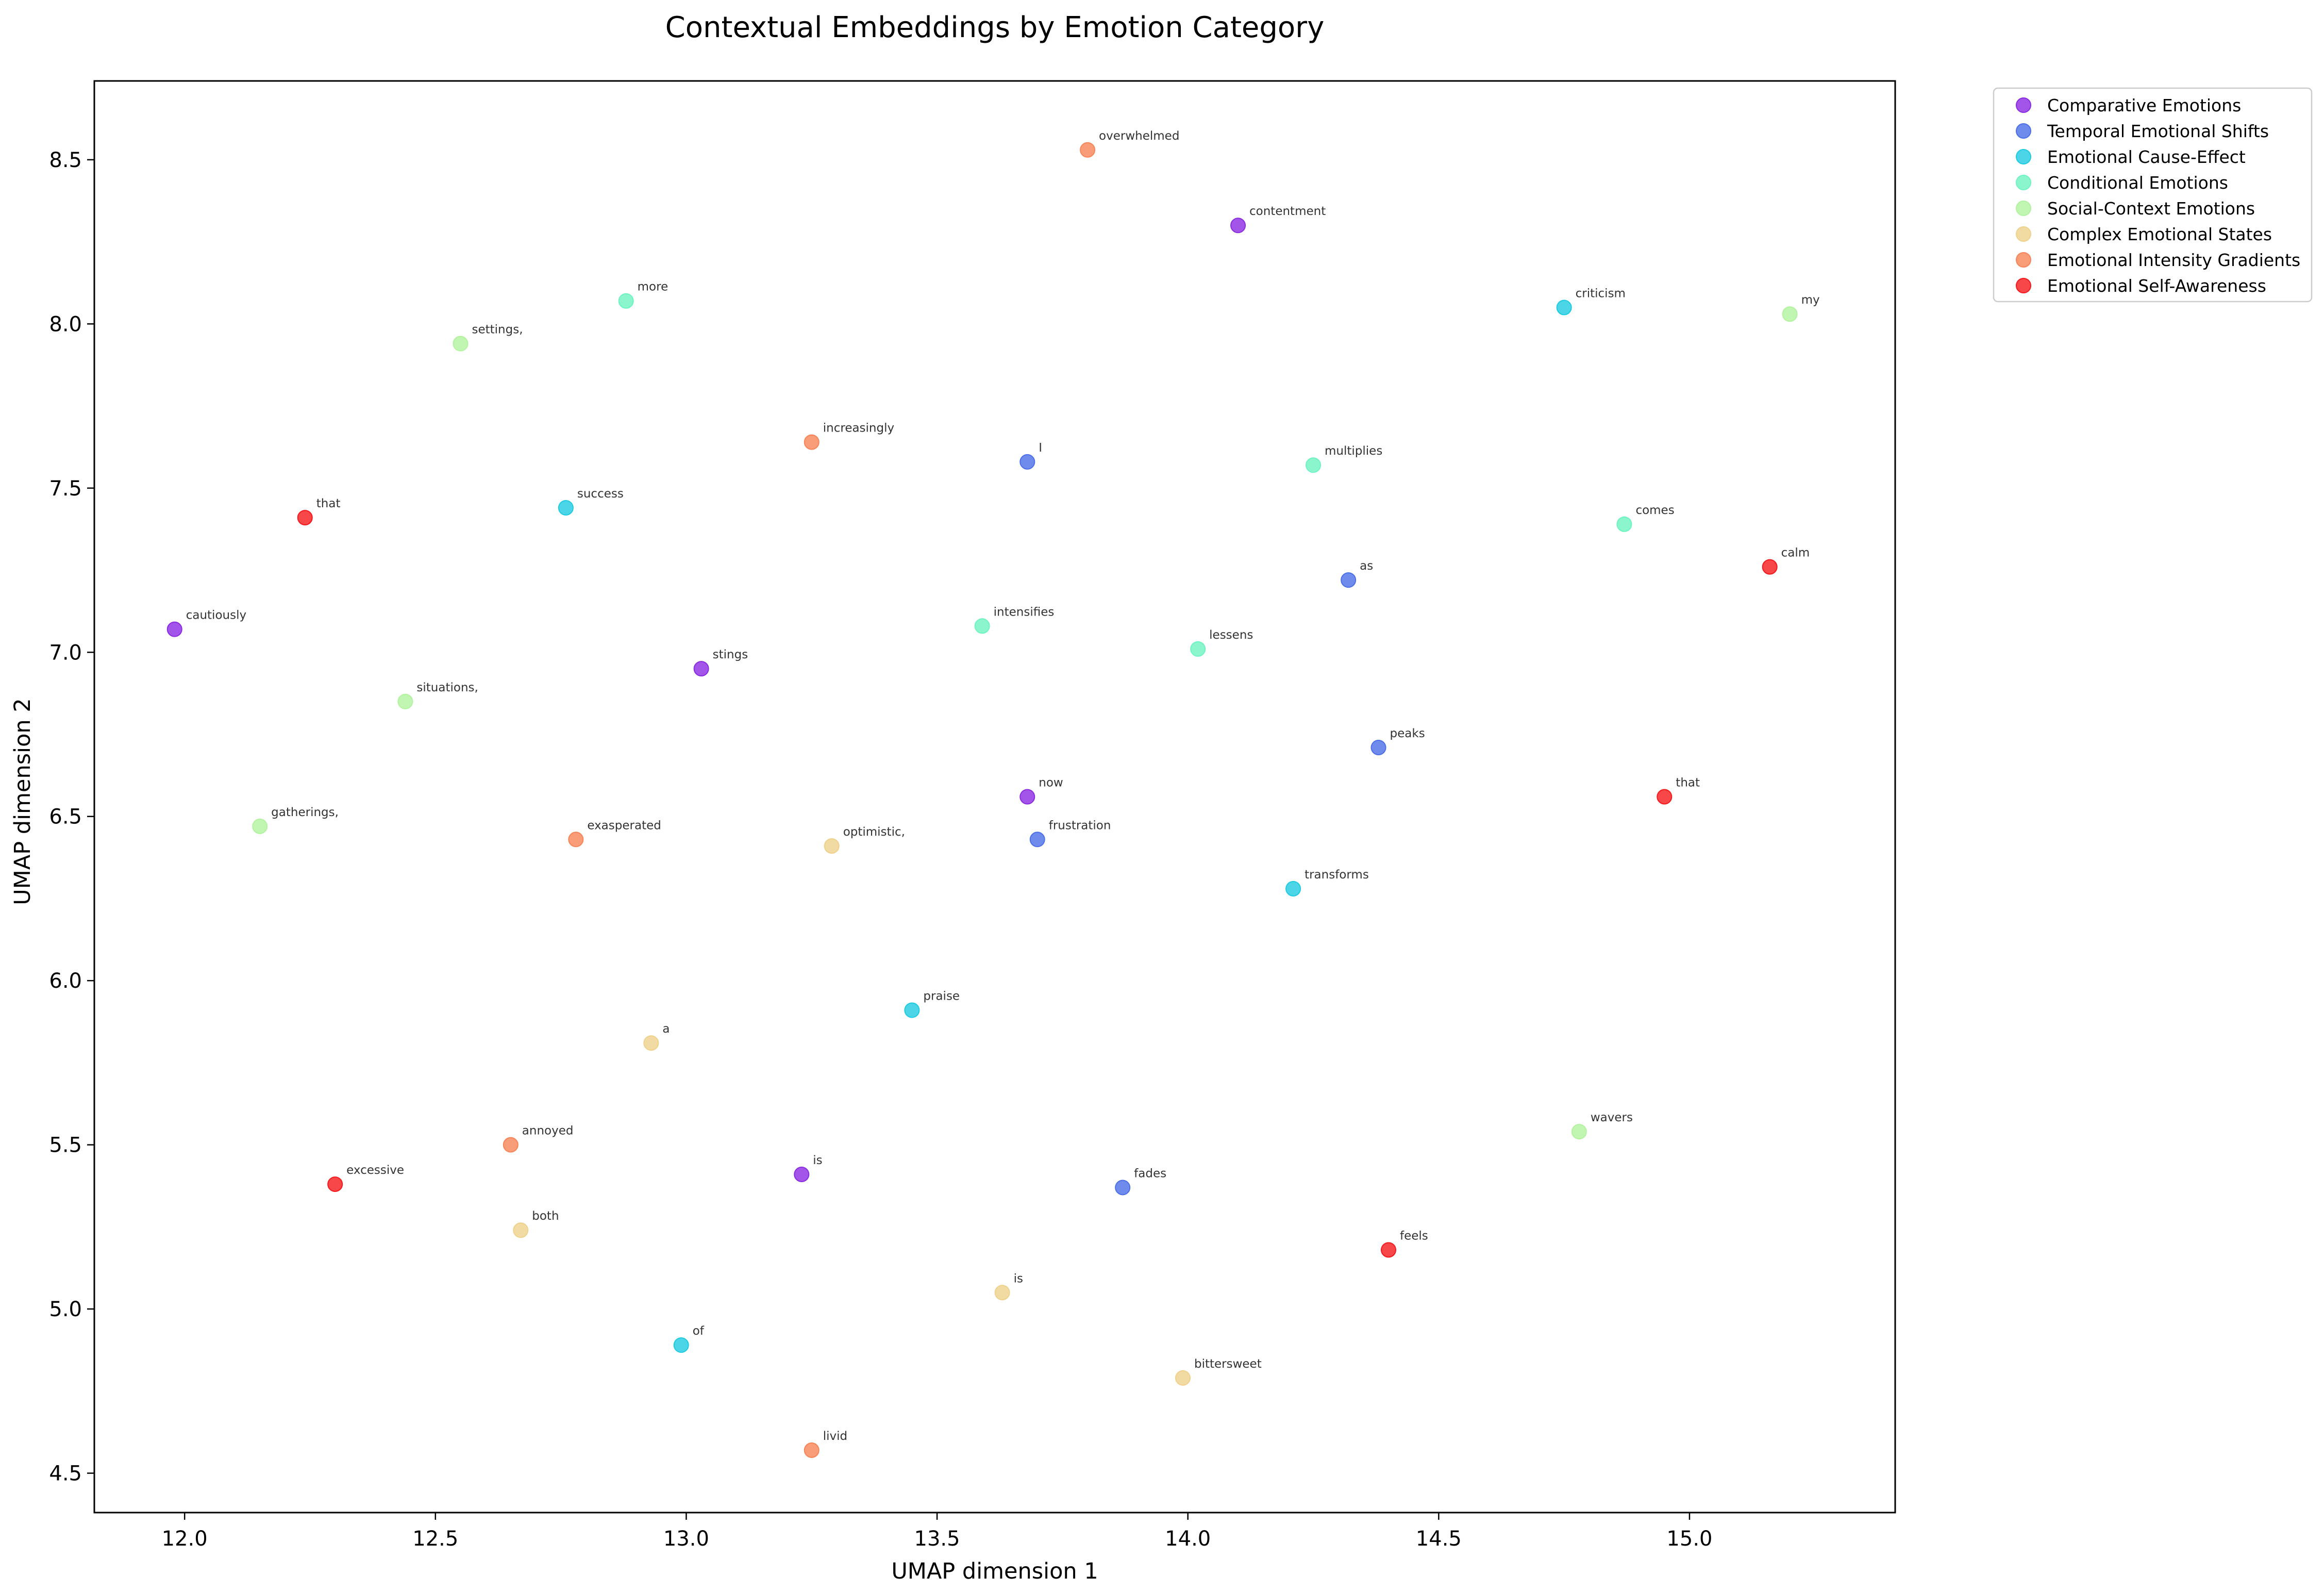 The height and width of the screenshot is (1593, 2324). Describe the element at coordinates (447, 687) in the screenshot. I see `data-point-label: situations,` at that location.